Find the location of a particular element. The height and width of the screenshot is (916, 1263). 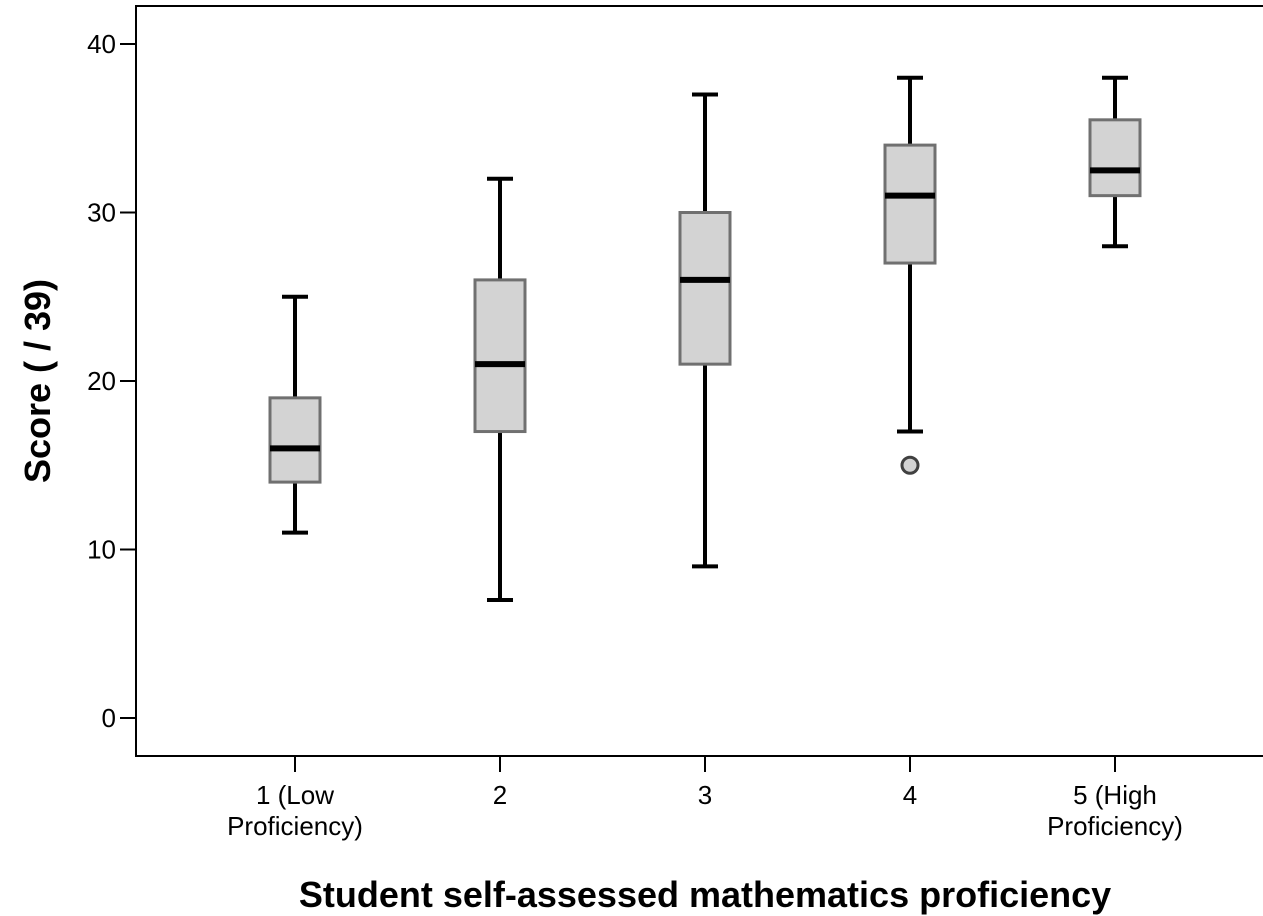

x-tick-label: 3 is located at coordinates (705, 795).